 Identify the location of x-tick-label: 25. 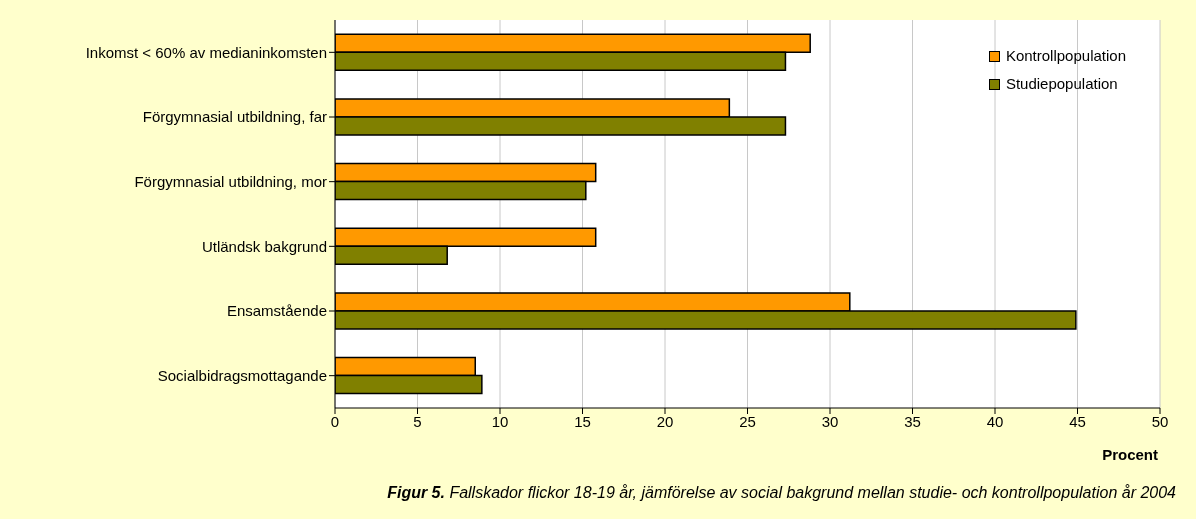
(747, 421).